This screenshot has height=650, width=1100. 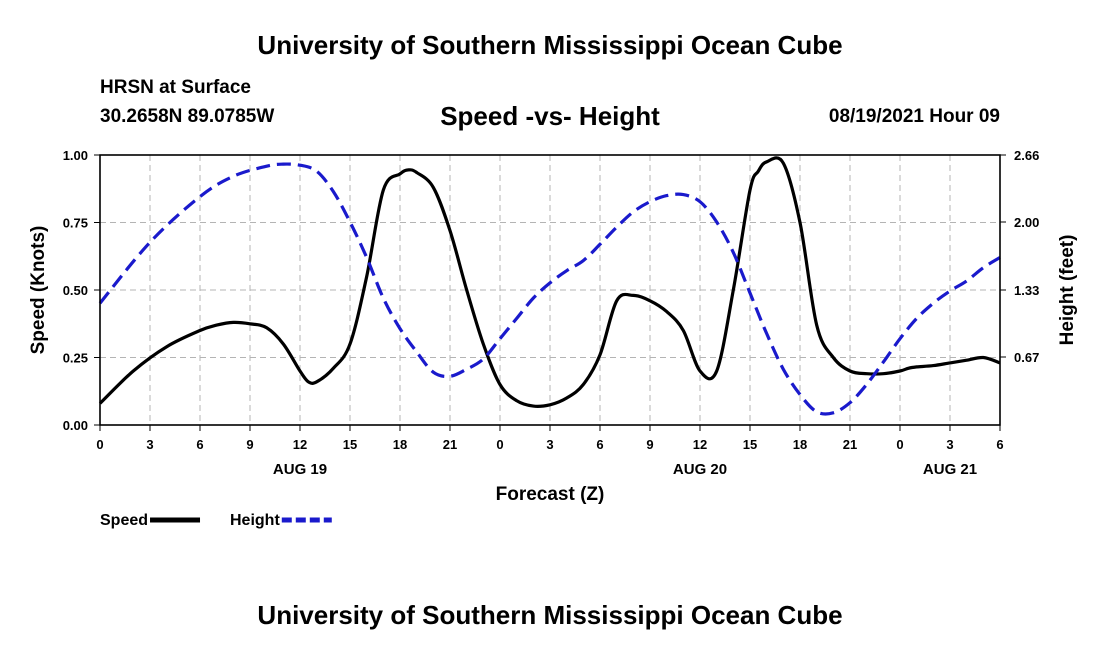 I want to click on chart-subtitle: Speed -vs- Height, so click(x=550, y=116).